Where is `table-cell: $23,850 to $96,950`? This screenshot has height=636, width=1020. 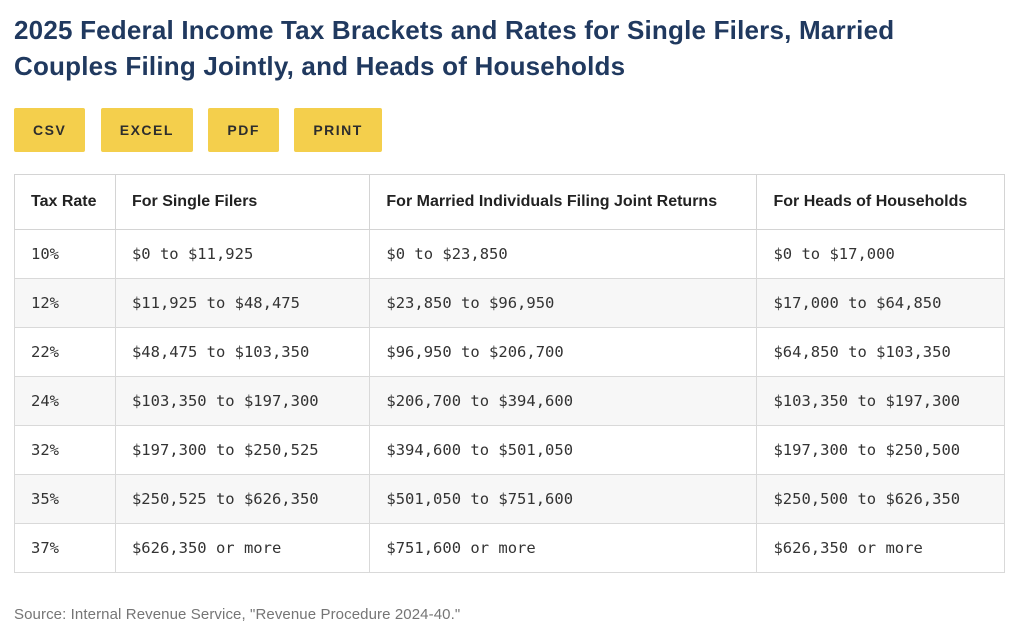
table-cell: $23,850 to $96,950 is located at coordinates (563, 303).